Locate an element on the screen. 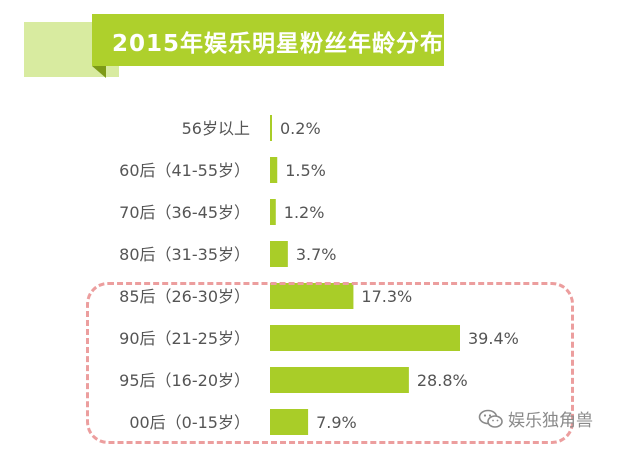 This screenshot has height=453, width=640. title-band is located at coordinates (268, 40).